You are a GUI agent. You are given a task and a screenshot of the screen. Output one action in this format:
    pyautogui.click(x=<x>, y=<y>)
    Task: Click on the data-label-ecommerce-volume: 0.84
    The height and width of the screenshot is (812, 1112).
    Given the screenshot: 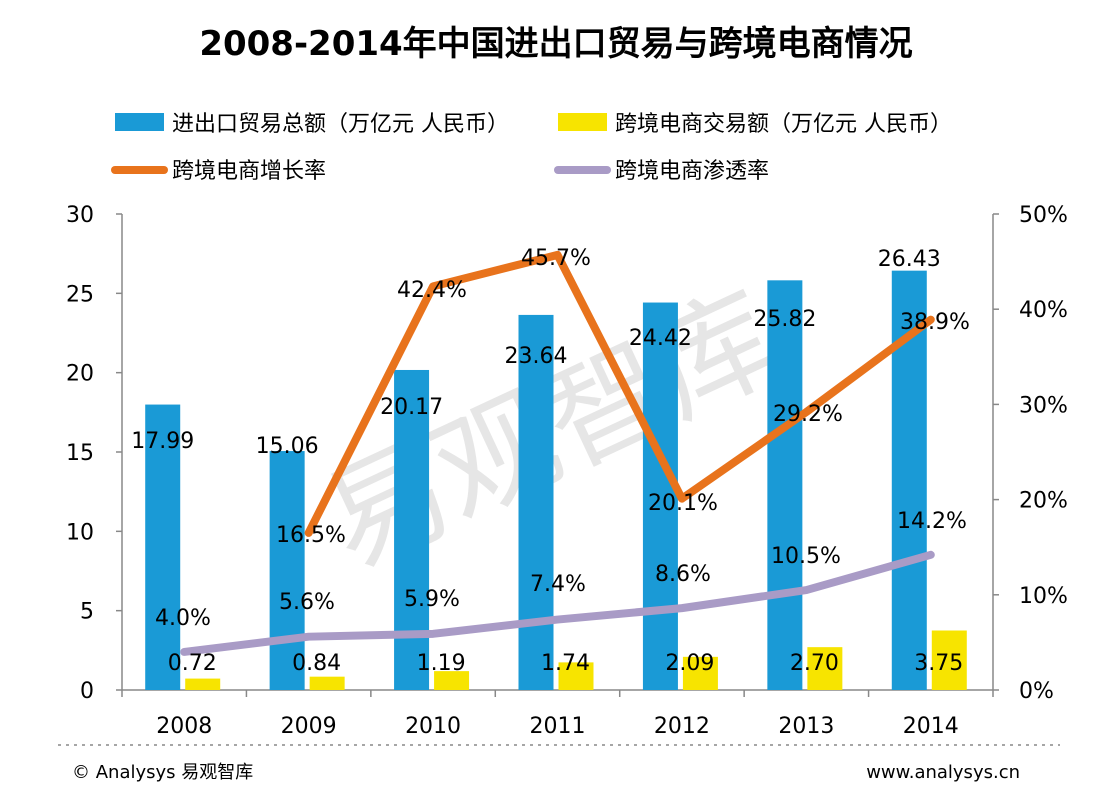 What is the action you would take?
    pyautogui.click(x=316, y=663)
    